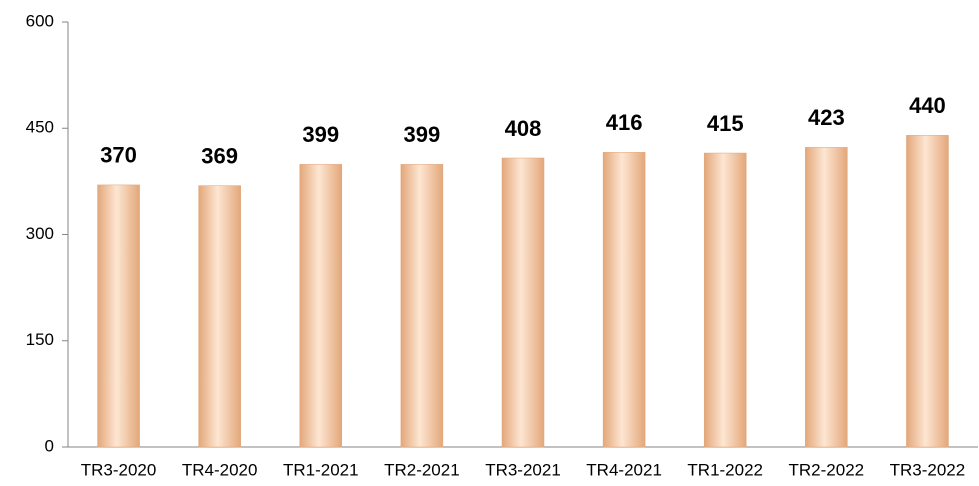 This screenshot has width=979, height=486. I want to click on value-label: 369, so click(219, 155).